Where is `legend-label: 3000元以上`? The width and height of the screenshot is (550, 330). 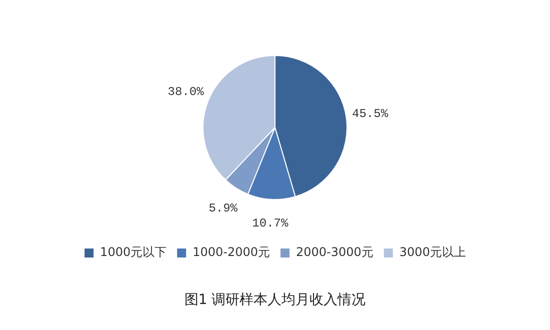
legend-label: 3000元以上 is located at coordinates (432, 252).